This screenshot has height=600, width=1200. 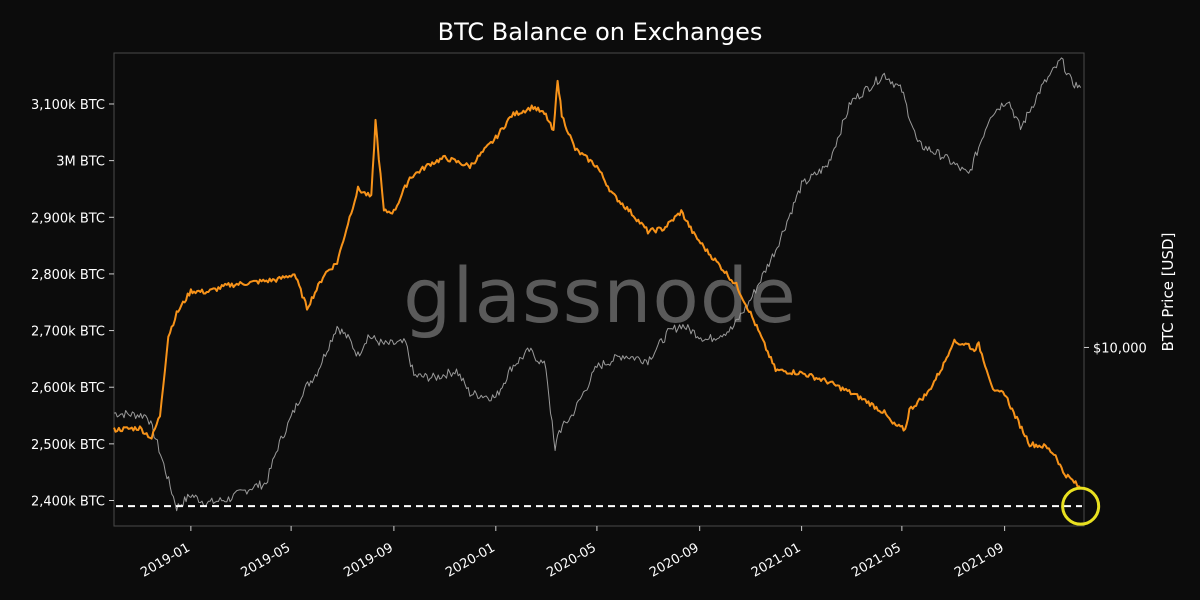 I want to click on y-tick-label: 2,800k BTC, so click(x=68, y=275).